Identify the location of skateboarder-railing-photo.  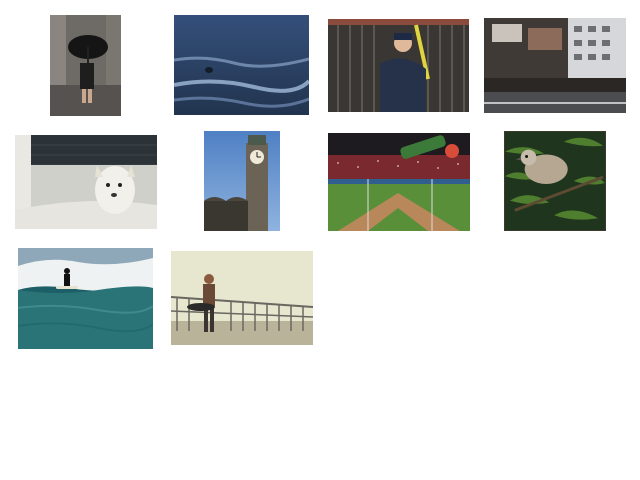
(242, 298).